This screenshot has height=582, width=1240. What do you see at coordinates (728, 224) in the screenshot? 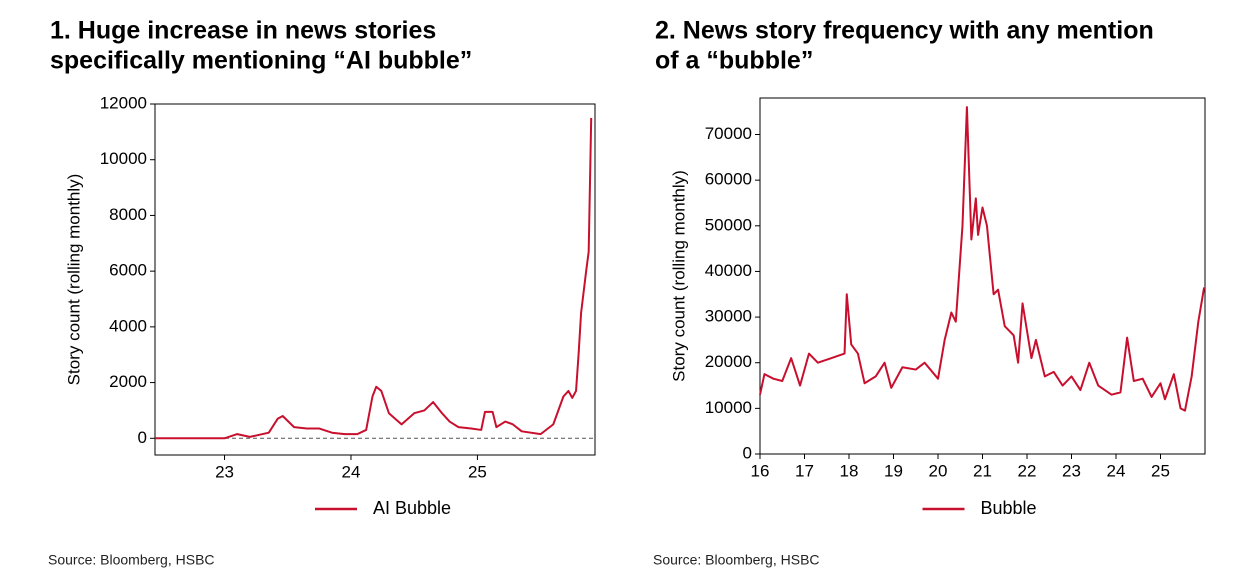
I see `y-tick-label: 50000` at bounding box center [728, 224].